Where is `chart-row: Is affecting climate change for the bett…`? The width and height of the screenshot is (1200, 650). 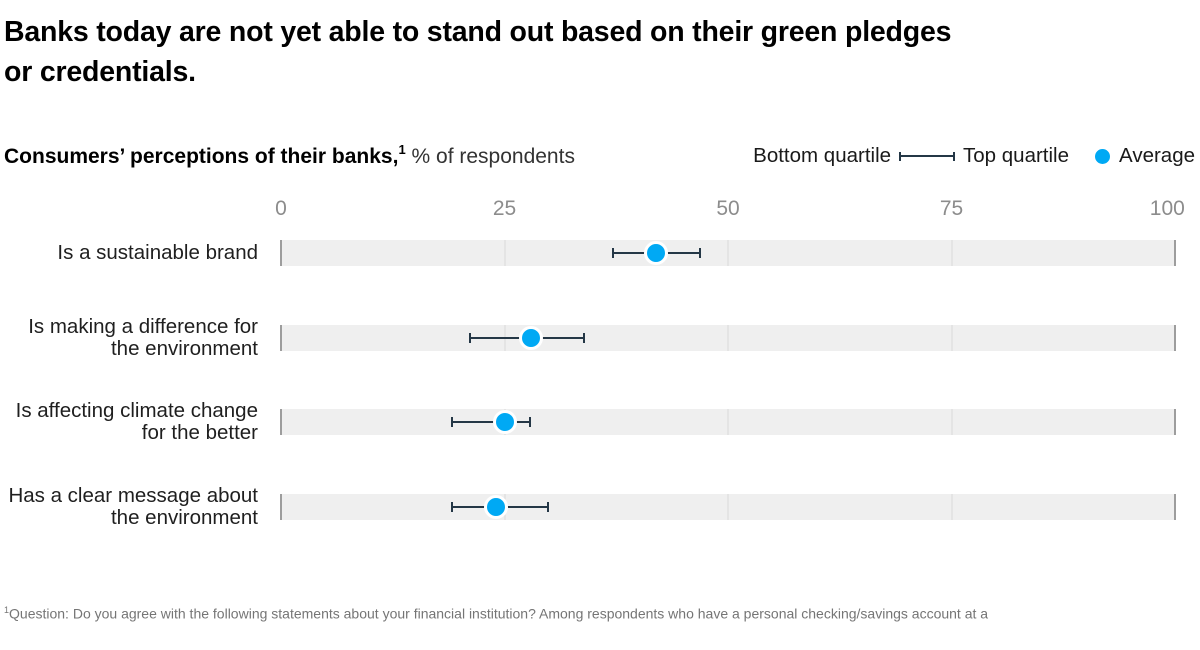
chart-row: Is affecting climate change for the bett… is located at coordinates (588, 422).